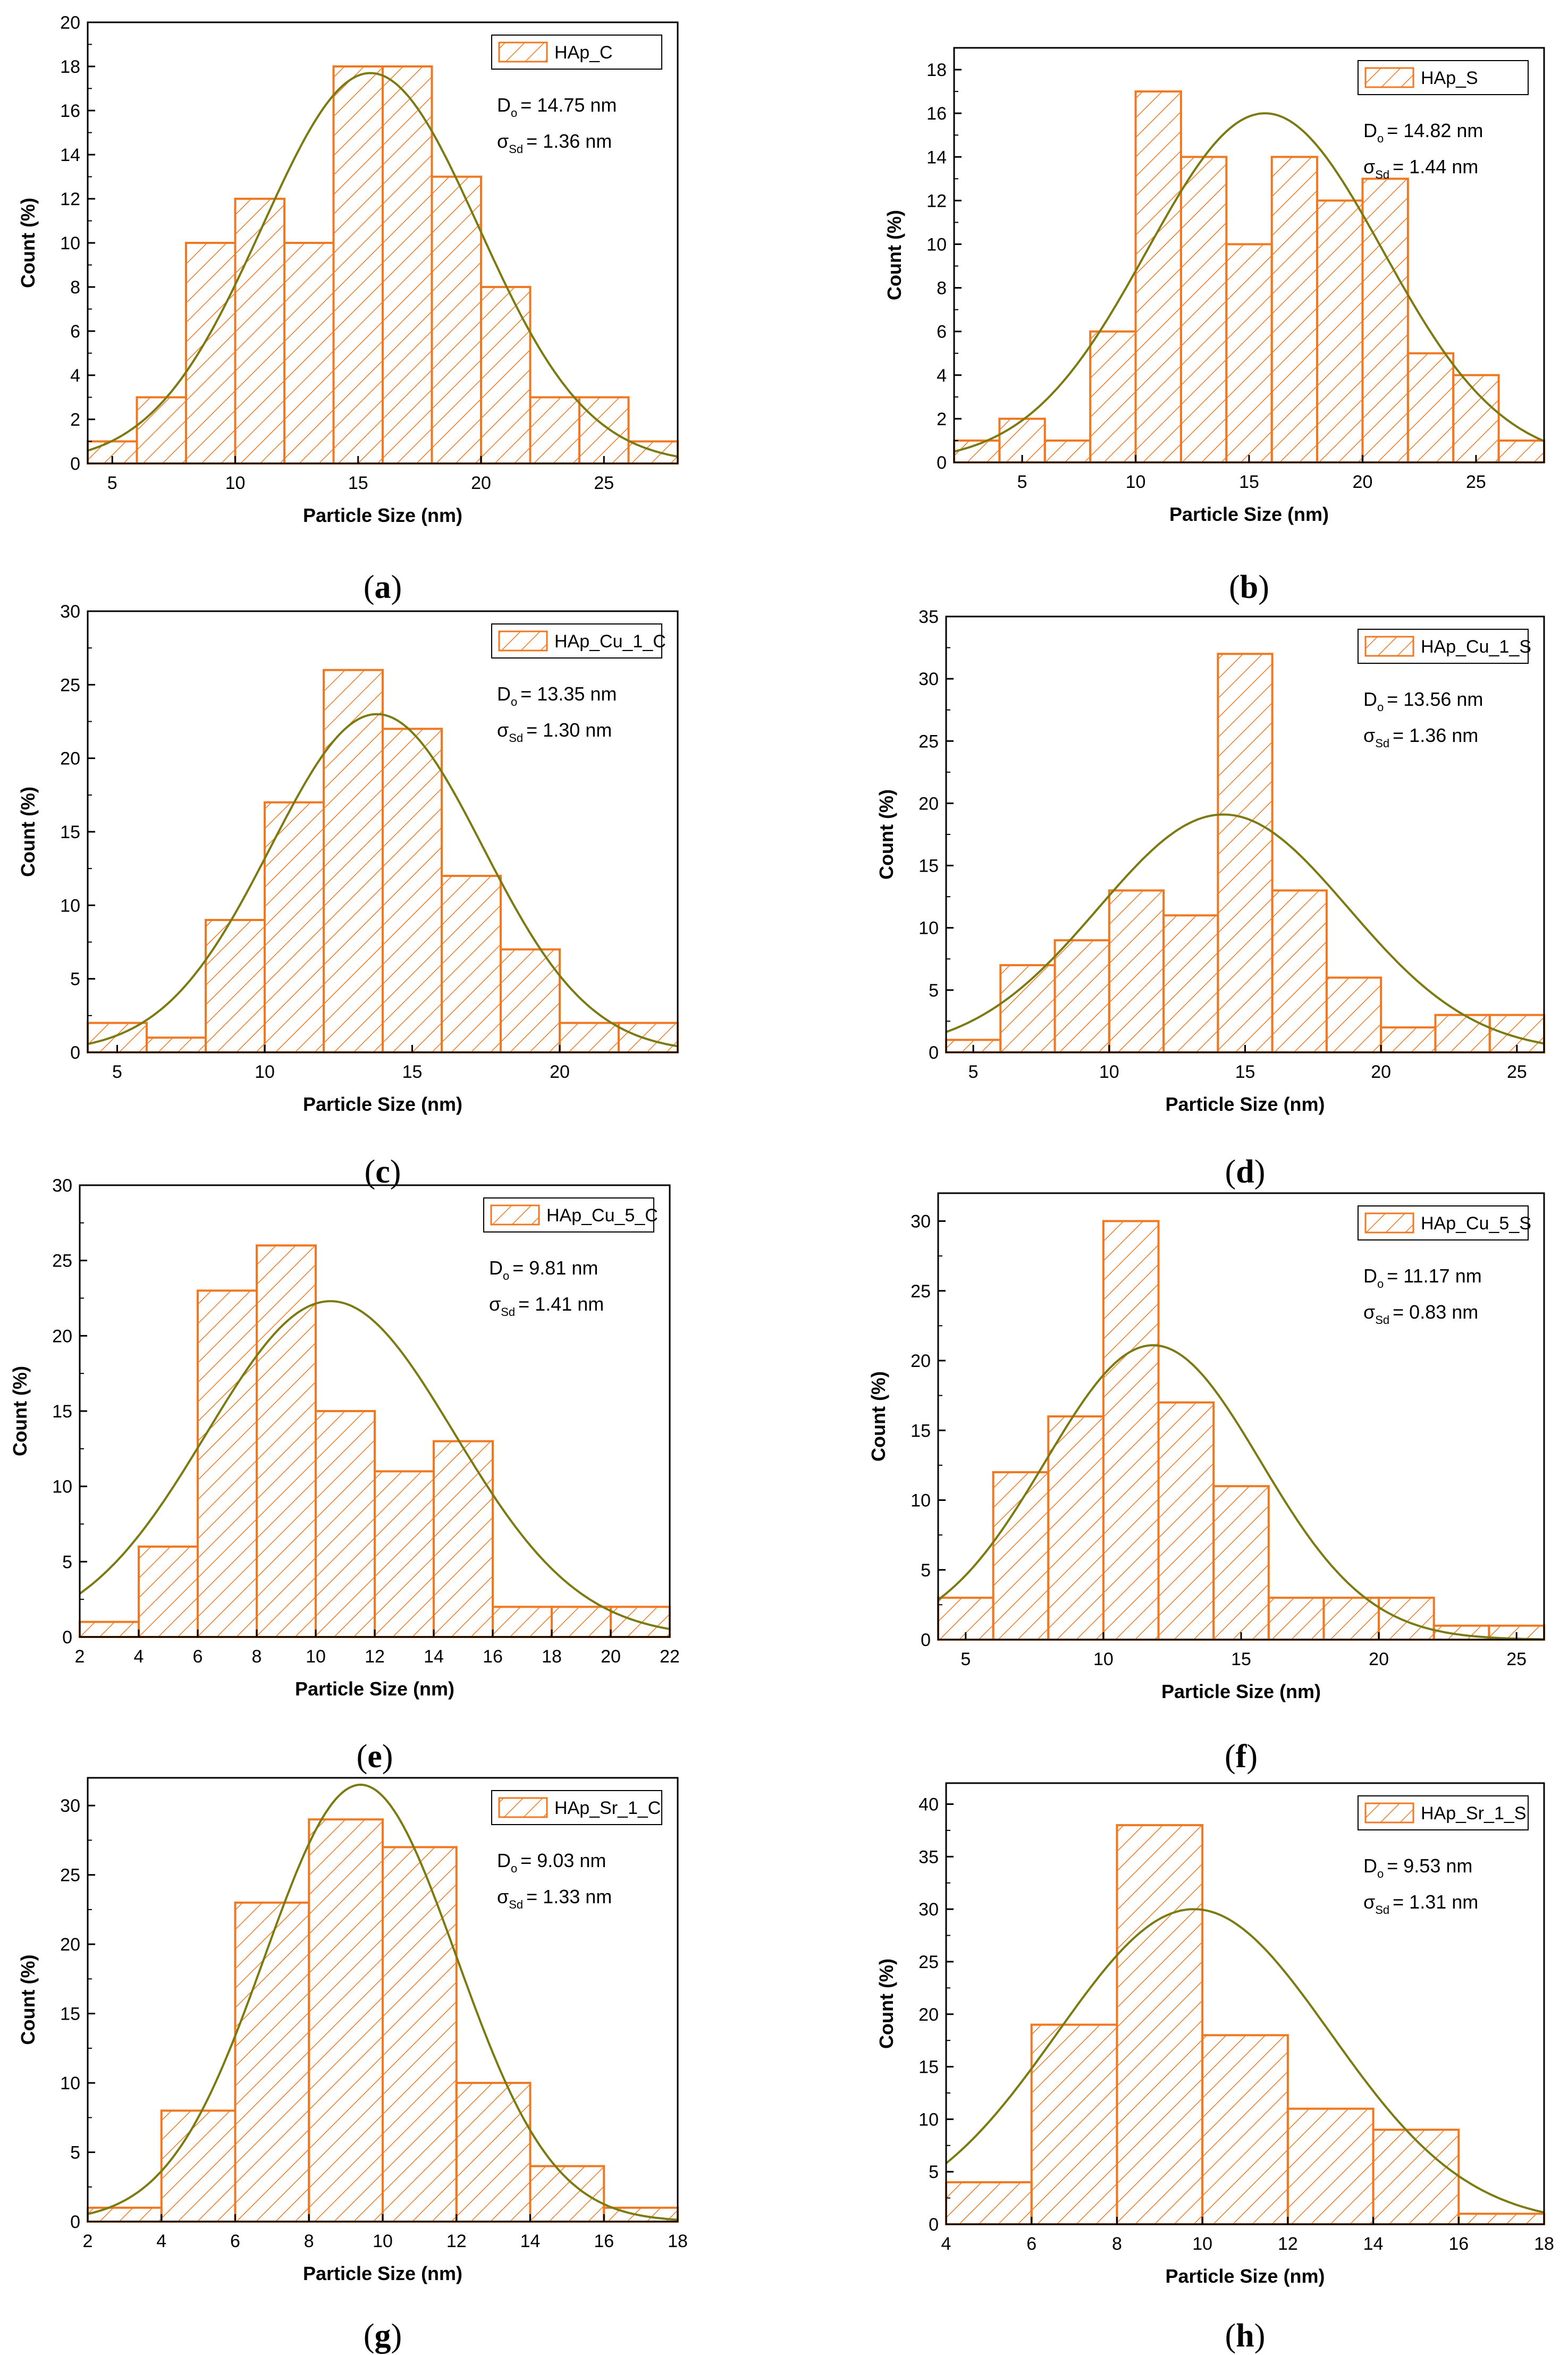  I want to click on y-tick-label: 18, so click(936, 70).